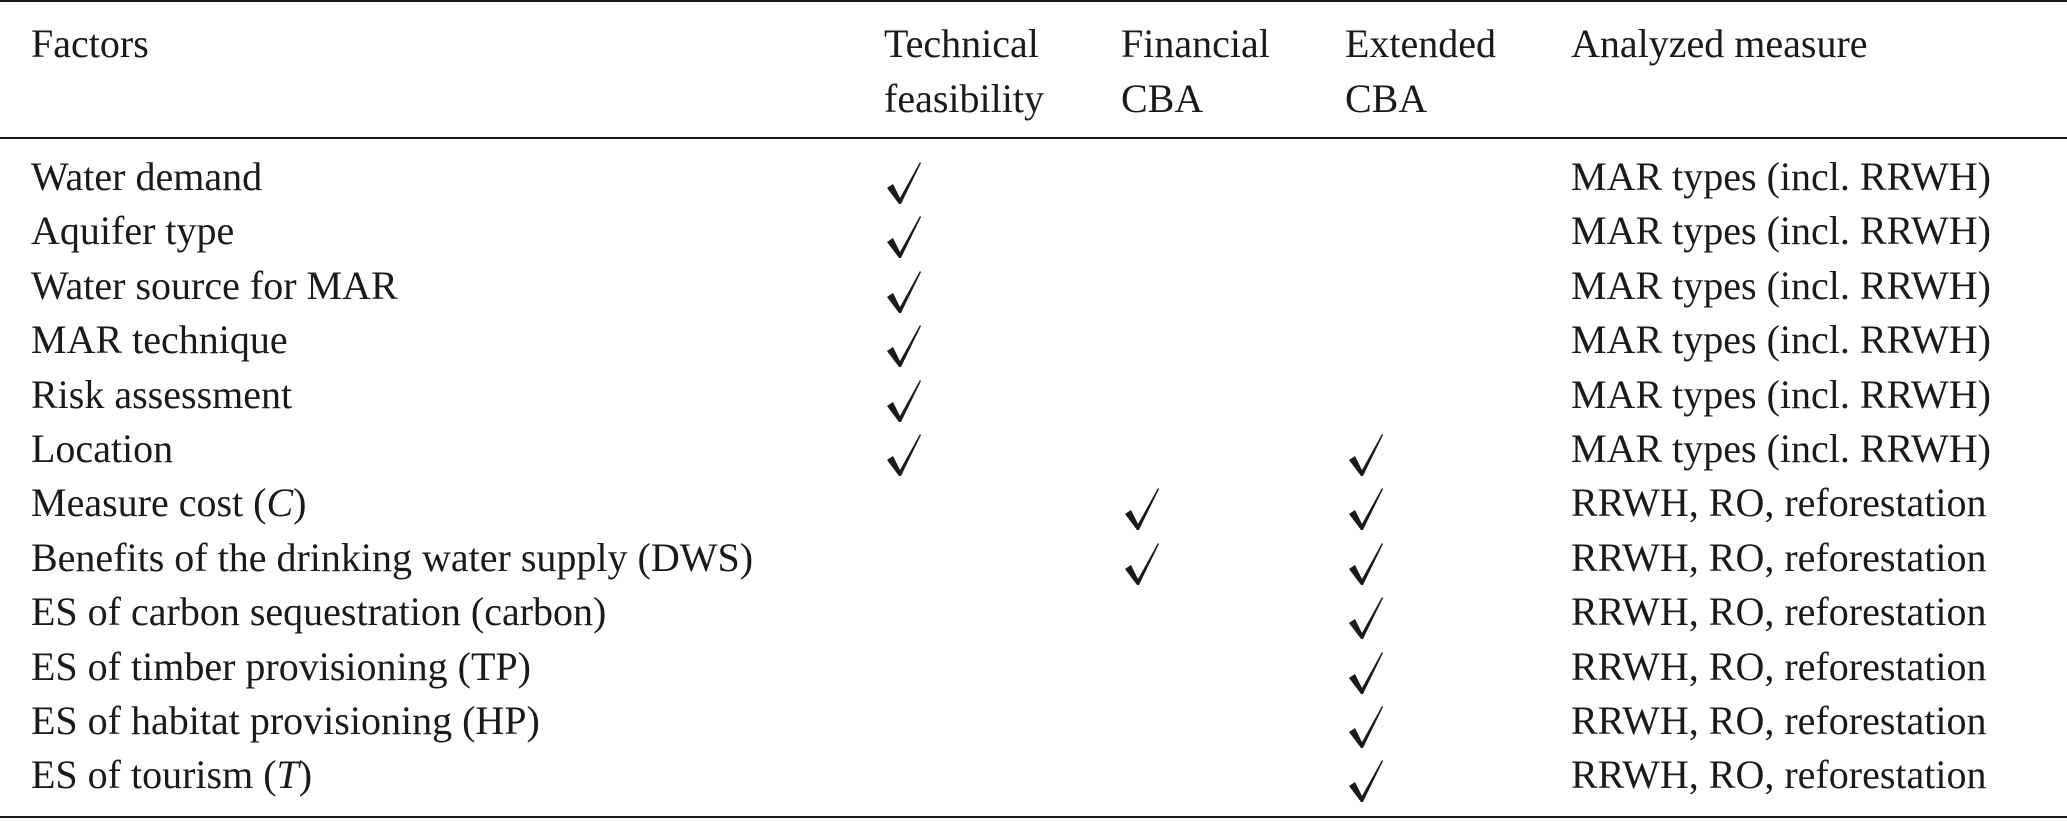 The image size is (2067, 821). I want to click on factor-text: Measure cost (, so click(149, 503).